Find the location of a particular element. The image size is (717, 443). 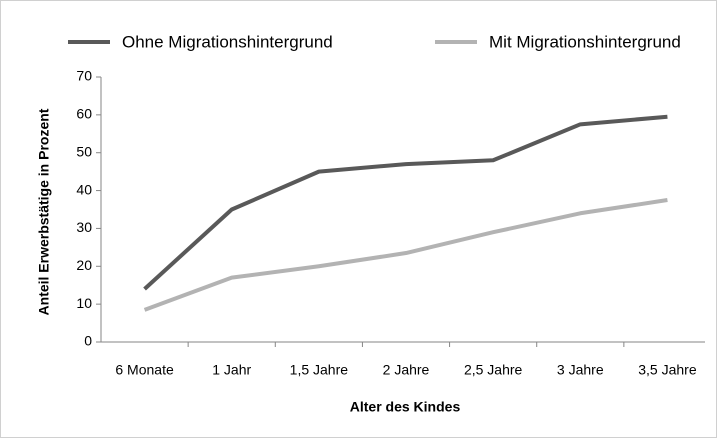

y-tick-label: 10 is located at coordinates (84, 303).